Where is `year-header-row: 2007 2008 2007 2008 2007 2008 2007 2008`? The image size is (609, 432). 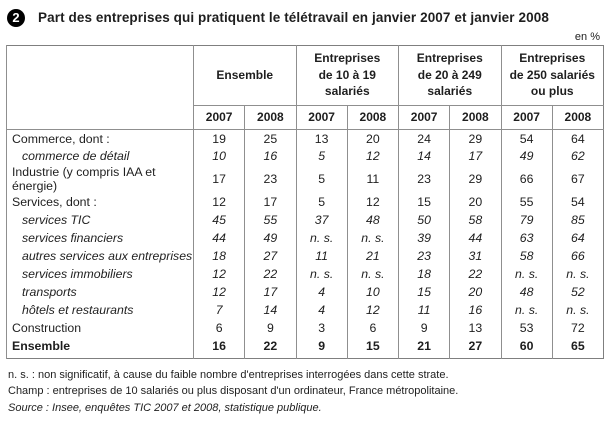 year-header-row: 2007 2008 2007 2008 2007 2008 2007 2008 is located at coordinates (305, 117).